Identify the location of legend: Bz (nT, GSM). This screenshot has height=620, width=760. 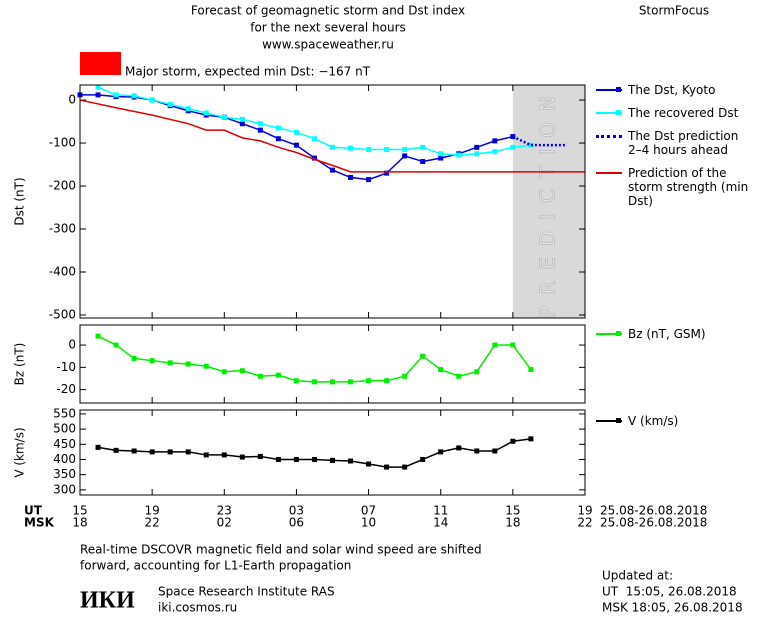
(671, 338).